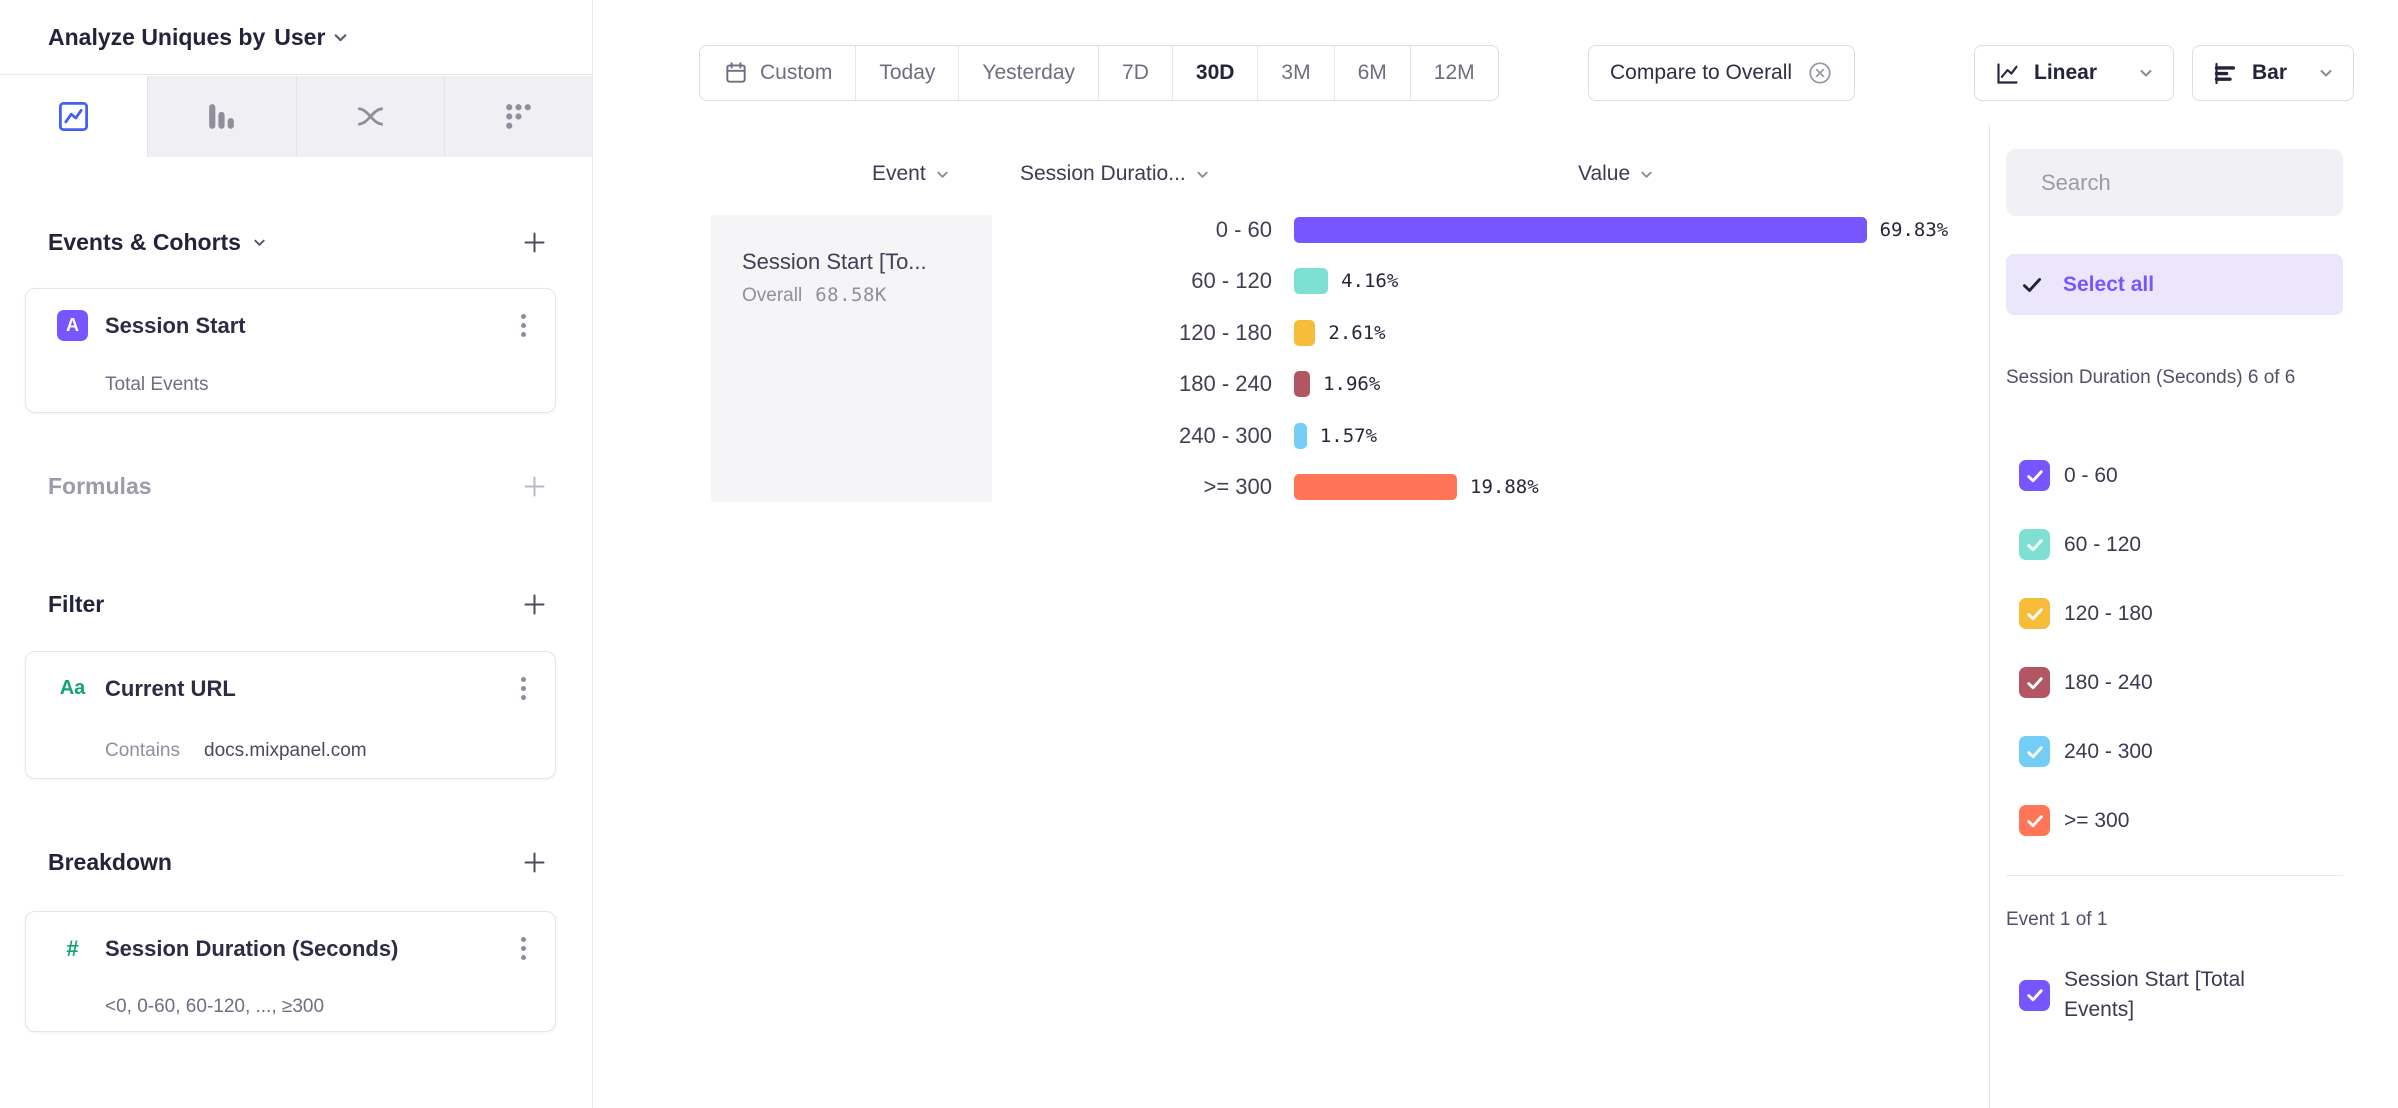 The width and height of the screenshot is (2398, 1108). What do you see at coordinates (1243, 229) in the screenshot?
I see `bar-category-label: 0 - 60` at bounding box center [1243, 229].